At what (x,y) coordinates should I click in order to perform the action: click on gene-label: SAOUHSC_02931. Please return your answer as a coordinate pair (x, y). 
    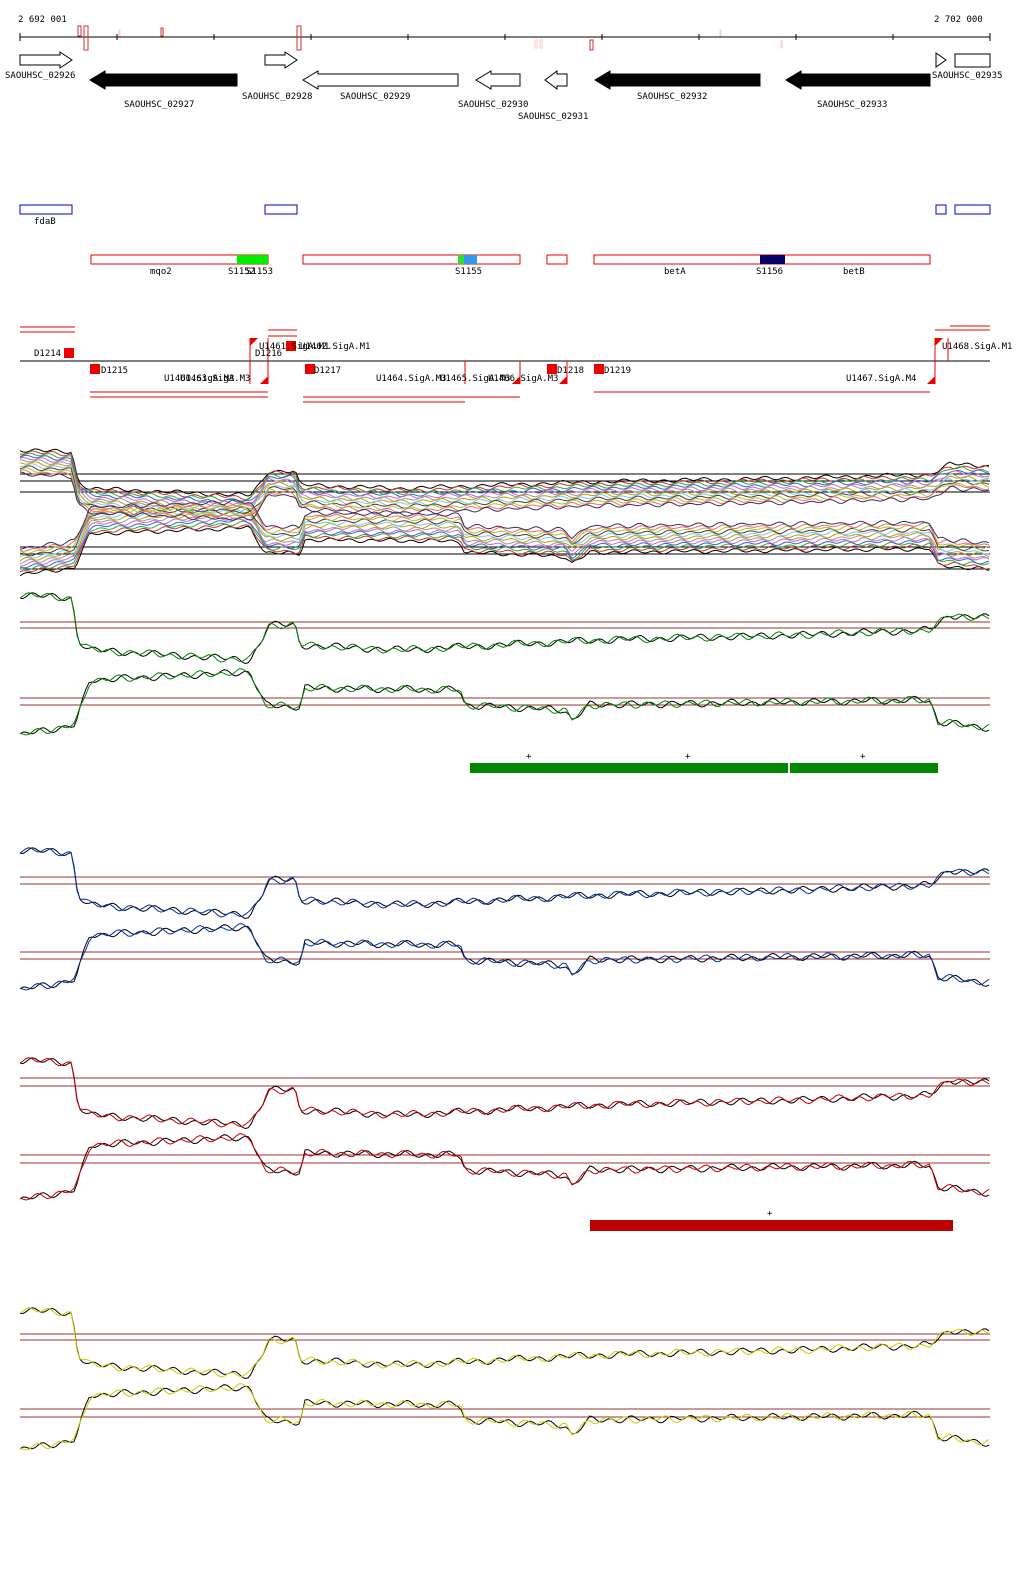
    Looking at the image, I should click on (553, 117).